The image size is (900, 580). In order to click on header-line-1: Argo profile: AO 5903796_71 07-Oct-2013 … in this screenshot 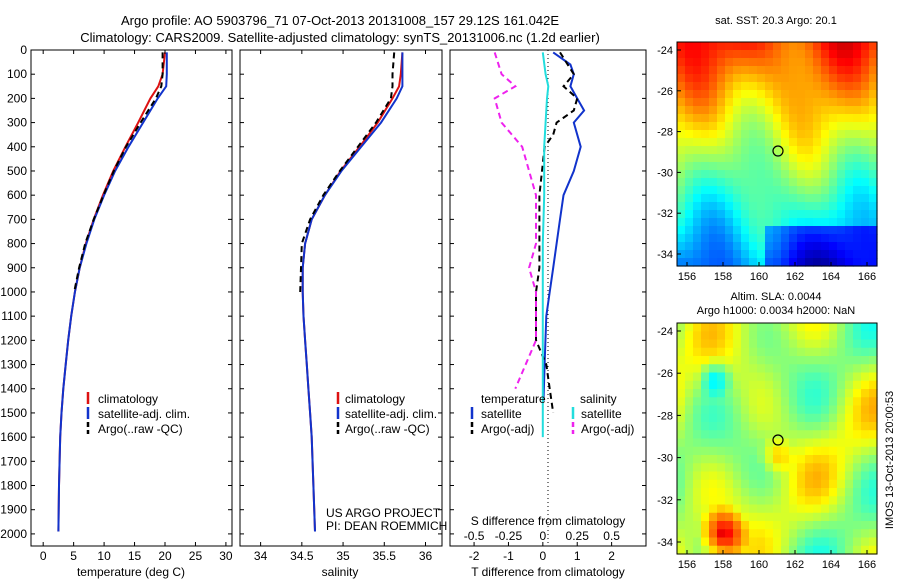, I will do `click(340, 20)`.